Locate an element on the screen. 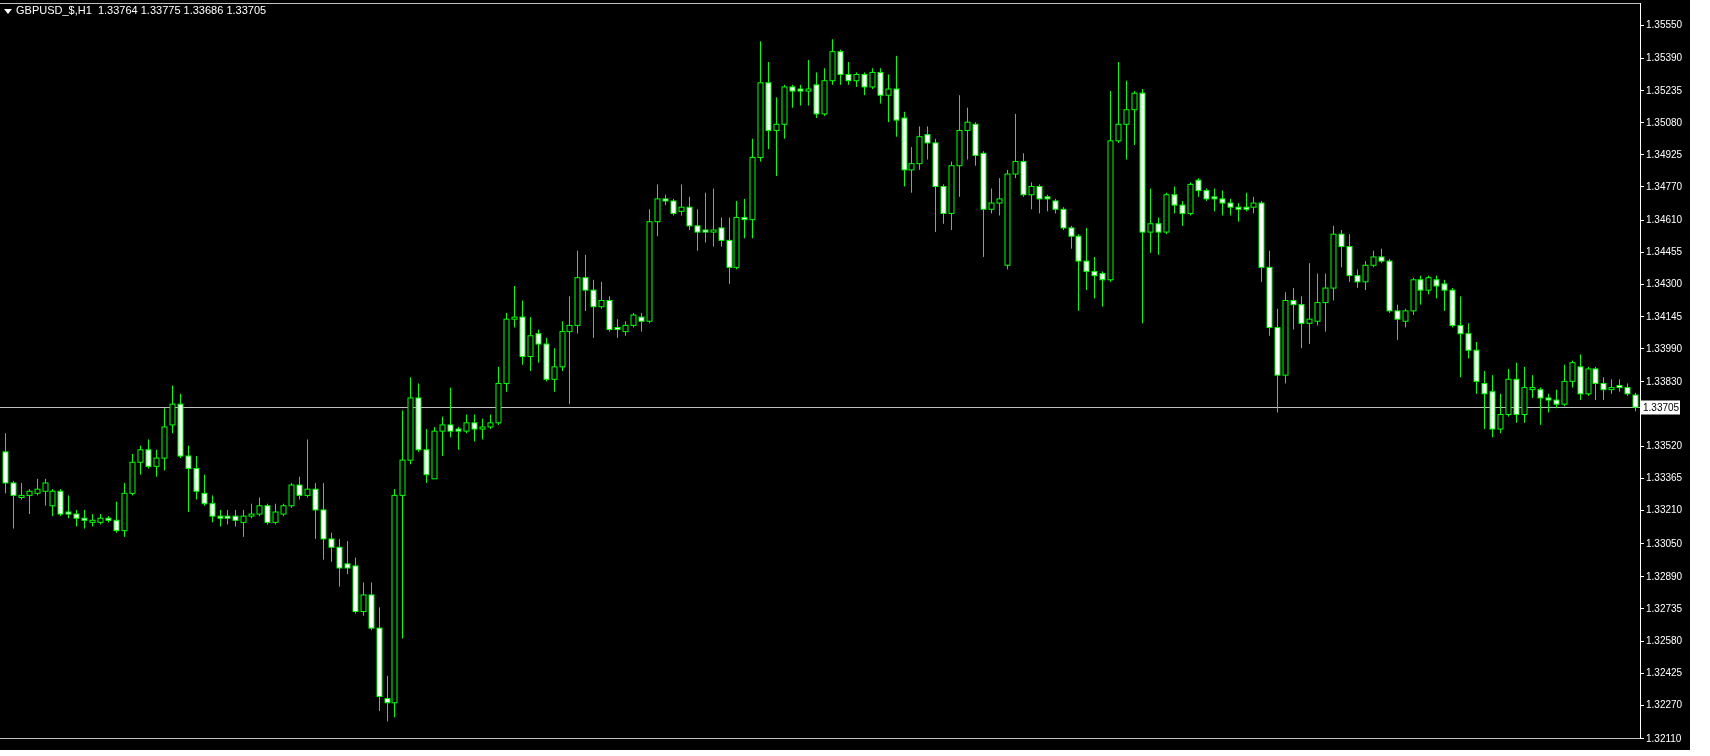  y-tick-label: 1.32425 is located at coordinates (1664, 673).